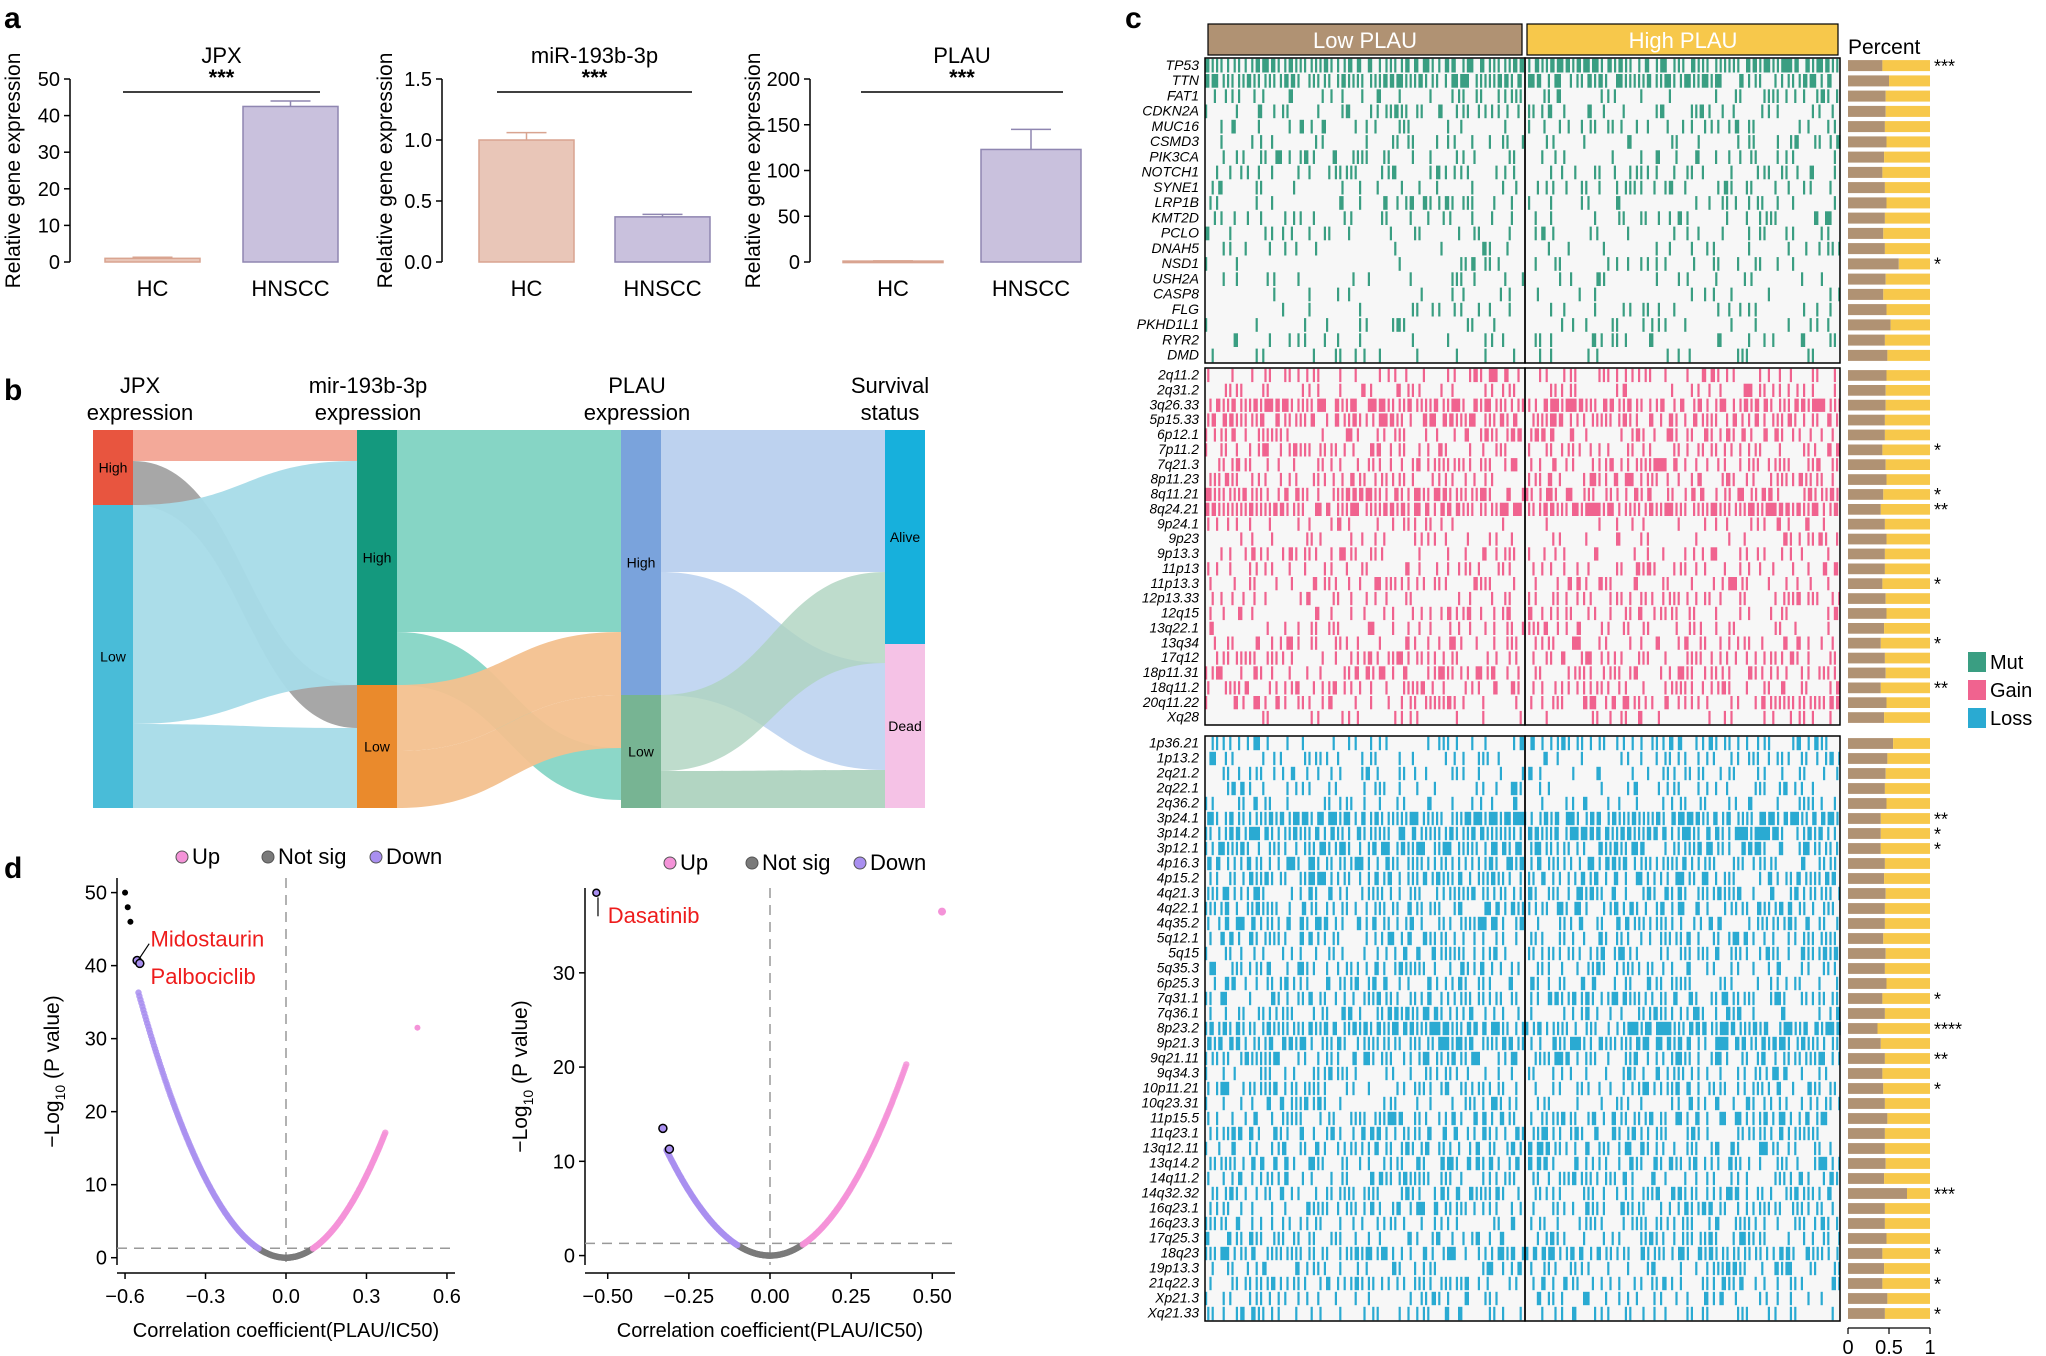 The height and width of the screenshot is (1356, 2046). Describe the element at coordinates (1176, 187) in the screenshot. I see `row-label: SYNE1` at that location.